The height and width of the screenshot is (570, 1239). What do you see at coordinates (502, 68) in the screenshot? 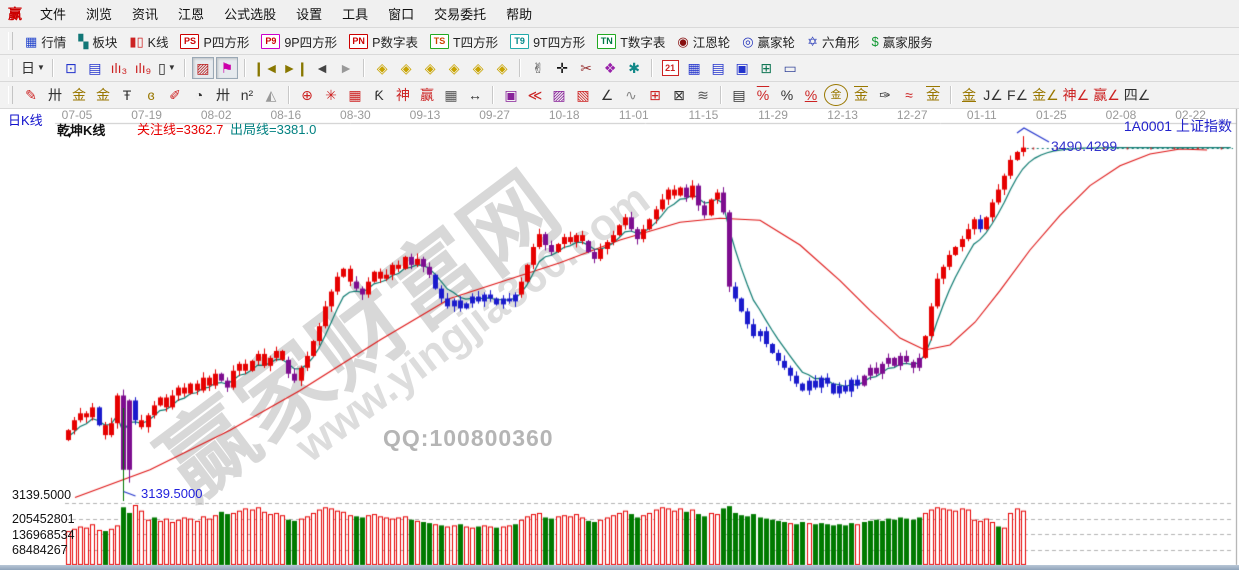
I see `gann-diamond-all-icon: ◈` at bounding box center [502, 68].